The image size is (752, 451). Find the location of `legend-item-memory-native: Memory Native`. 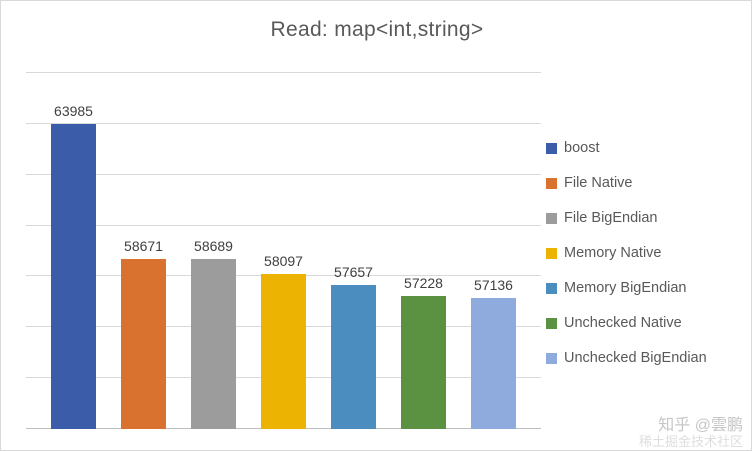

legend-item-memory-native: Memory Native is located at coordinates (626, 253).